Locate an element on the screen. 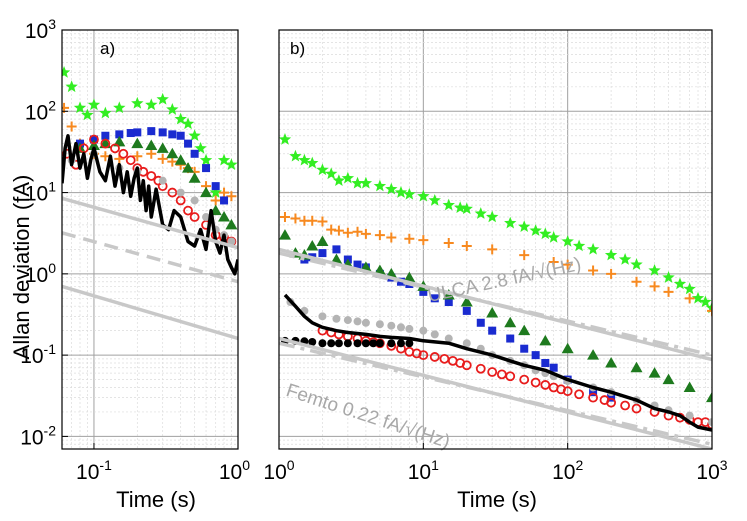 This screenshot has height=521, width=747. y-axis-label: Allan deviation (fA) is located at coordinates (21, 267).